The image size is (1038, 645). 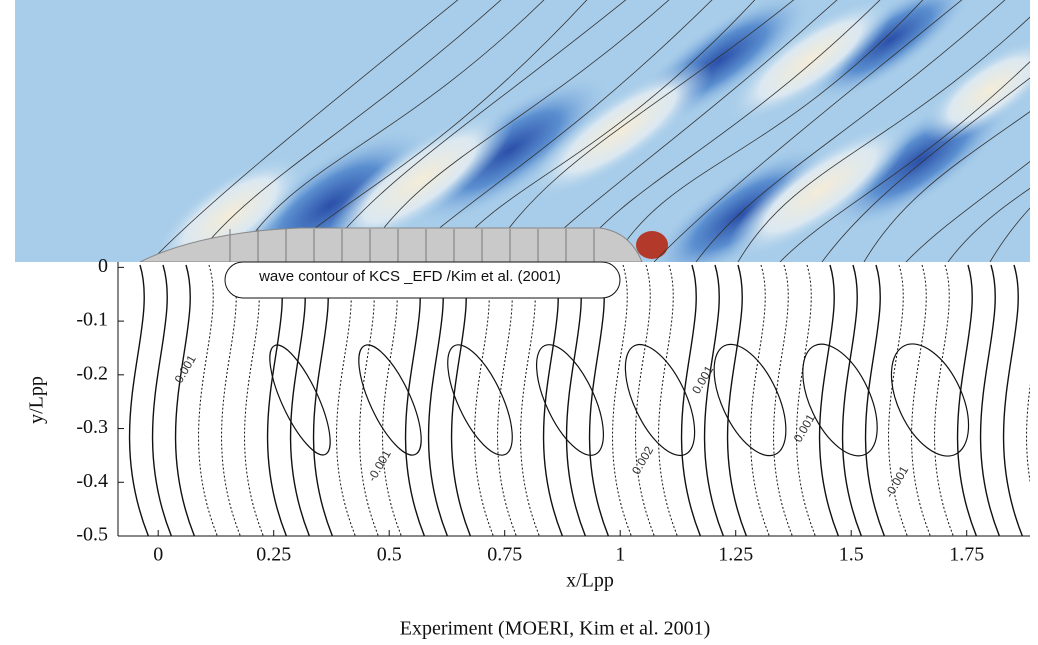 I want to click on annotation-box, so click(x=422, y=280).